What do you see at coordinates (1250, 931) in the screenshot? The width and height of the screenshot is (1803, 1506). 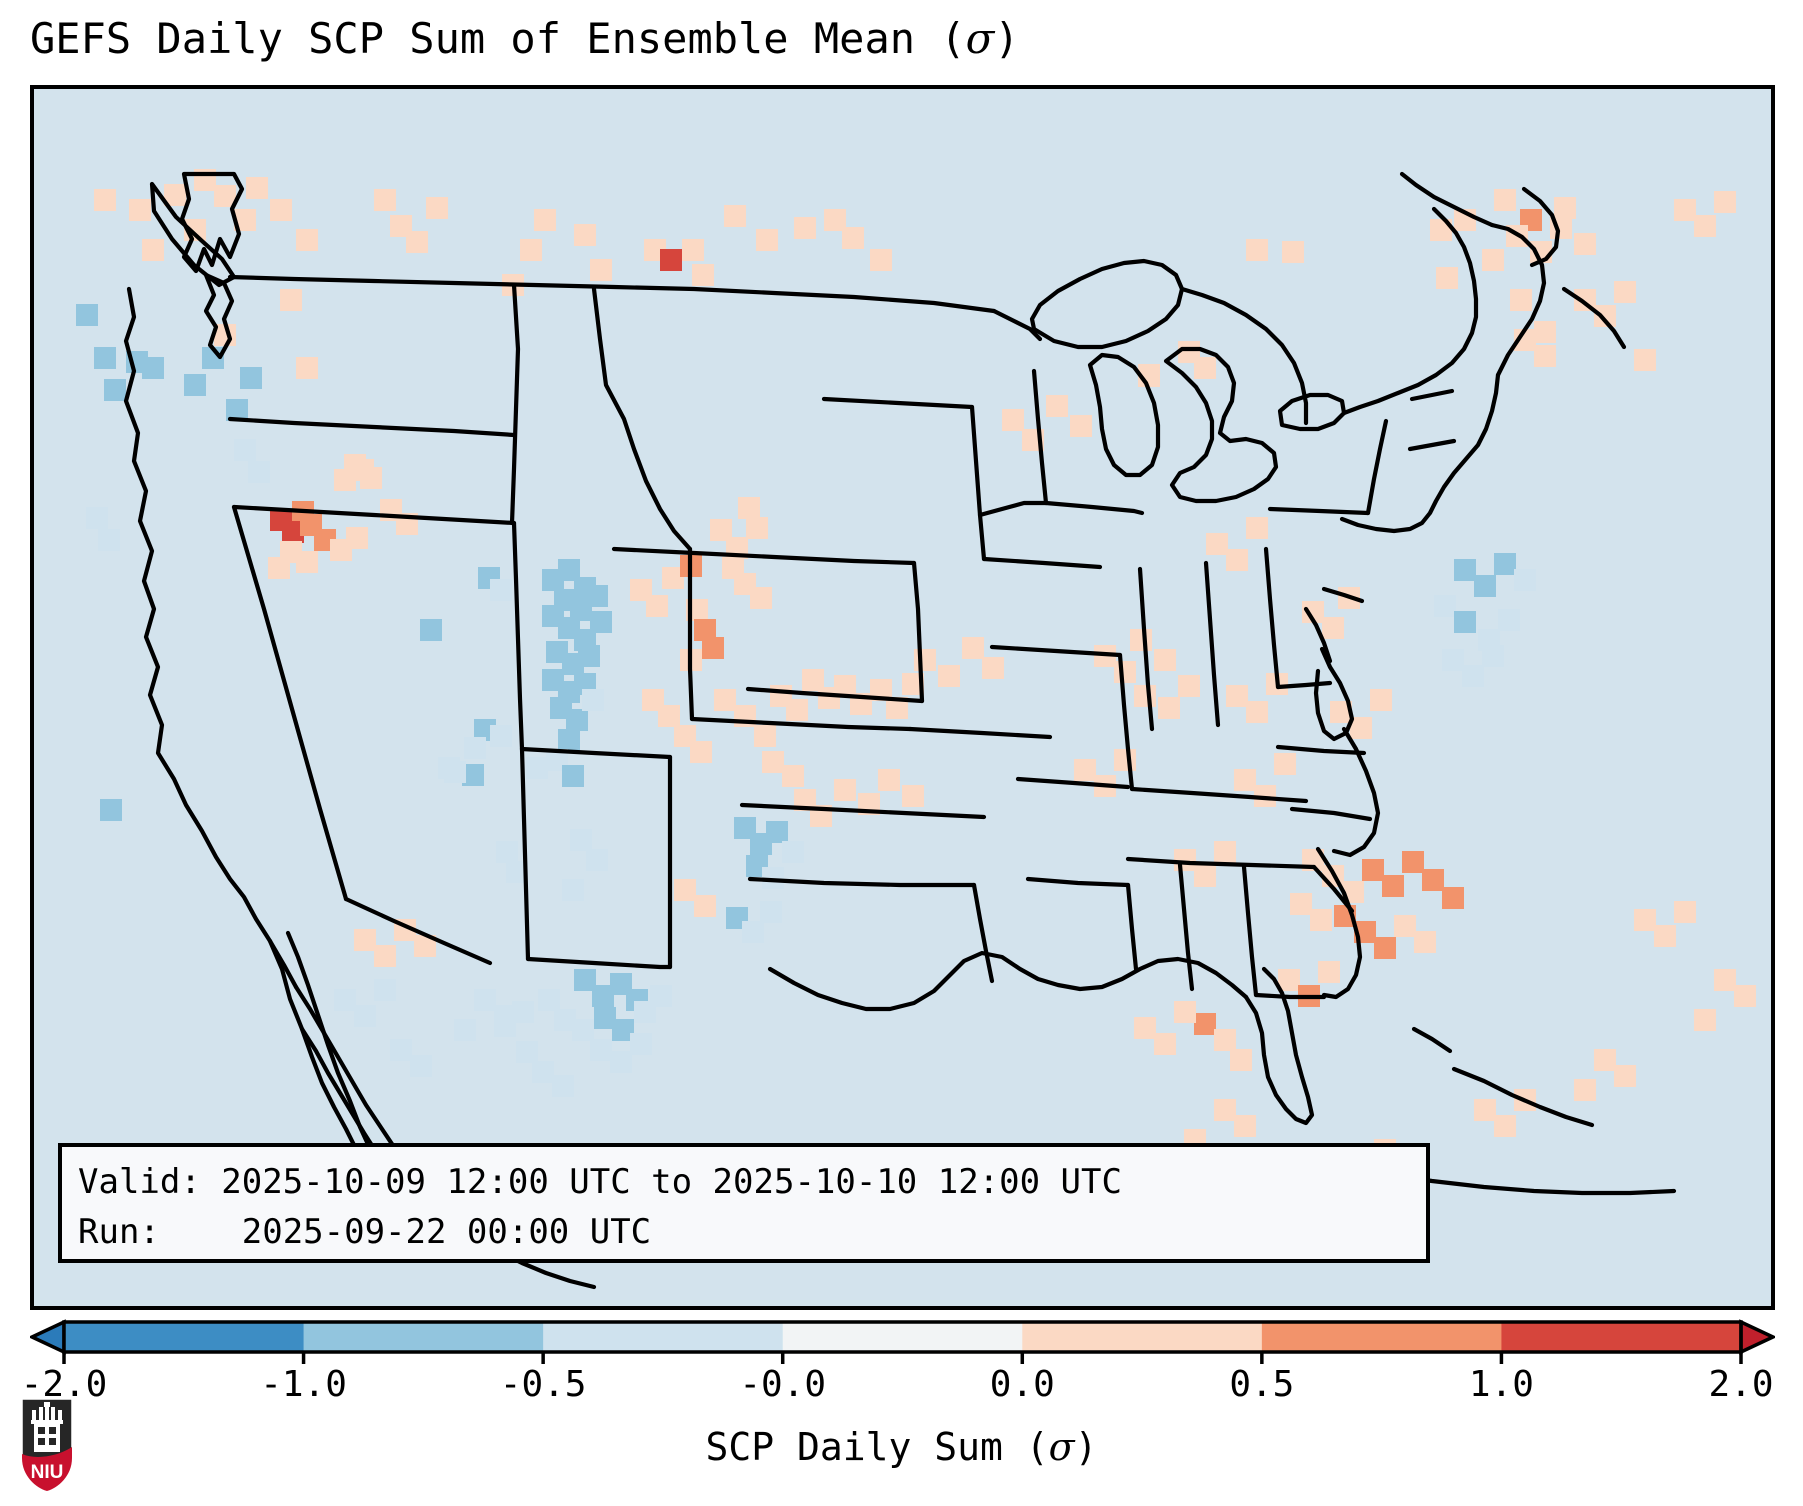 I see `state-al-ga` at bounding box center [1250, 931].